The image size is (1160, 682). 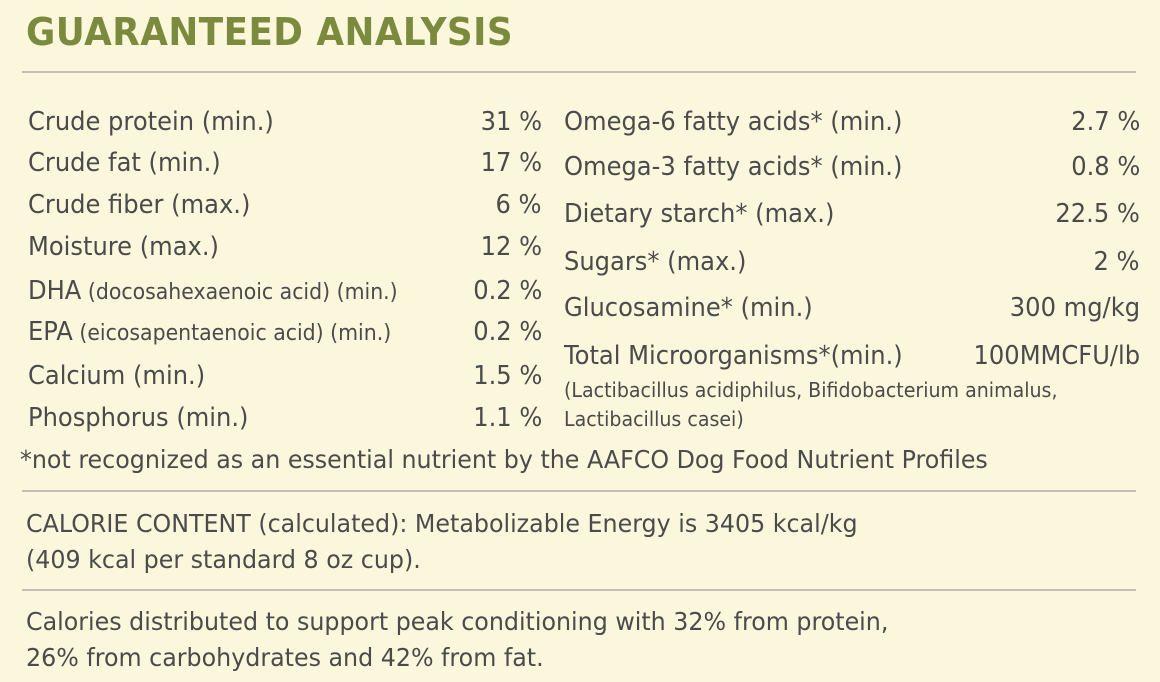 What do you see at coordinates (852, 262) in the screenshot?
I see `analysis-row-sugars: Sugars* (max.) 2 %` at bounding box center [852, 262].